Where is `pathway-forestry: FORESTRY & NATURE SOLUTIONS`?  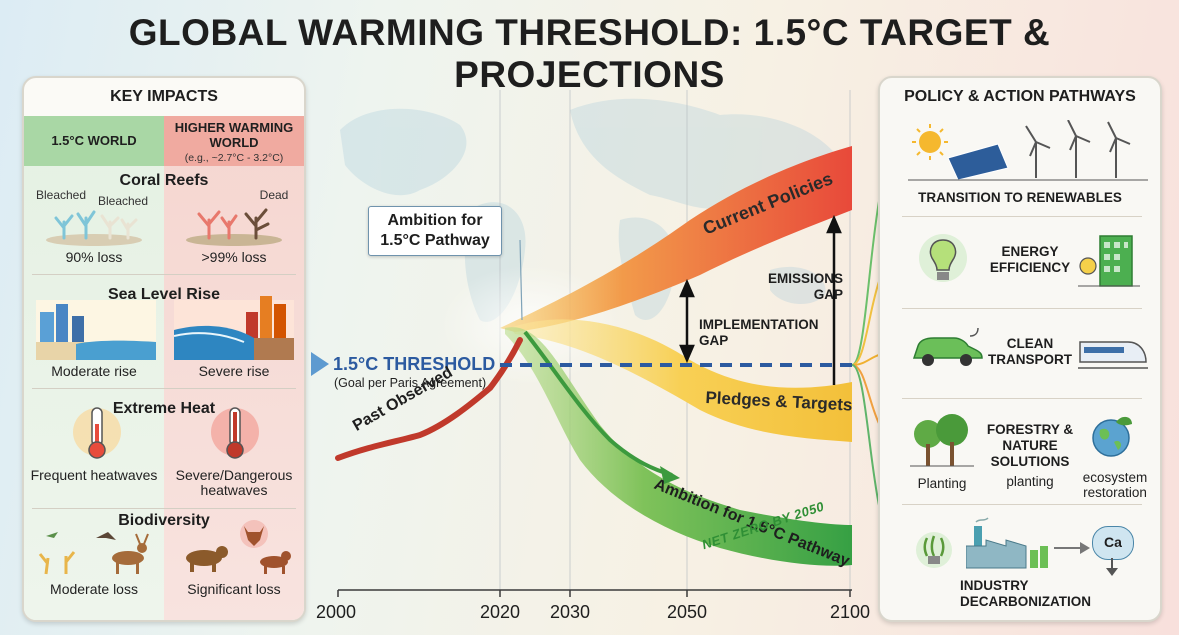 pathway-forestry: FORESTRY & NATURE SOLUTIONS is located at coordinates (1030, 445).